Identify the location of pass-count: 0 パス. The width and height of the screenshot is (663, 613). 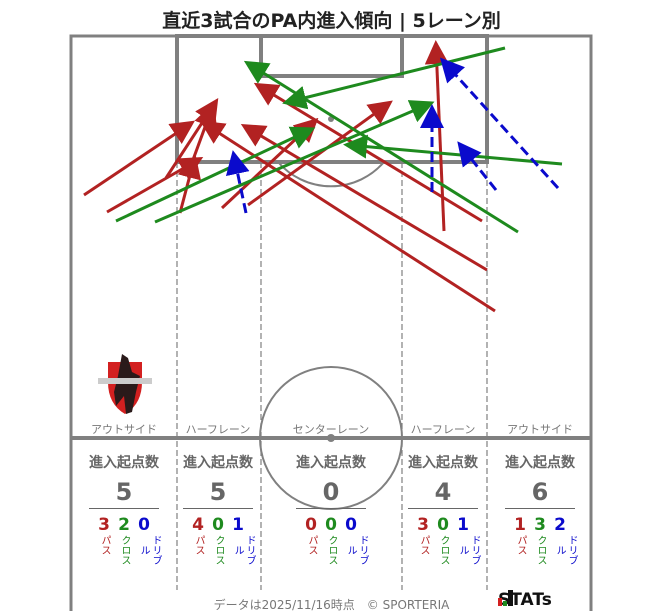
(311, 535).